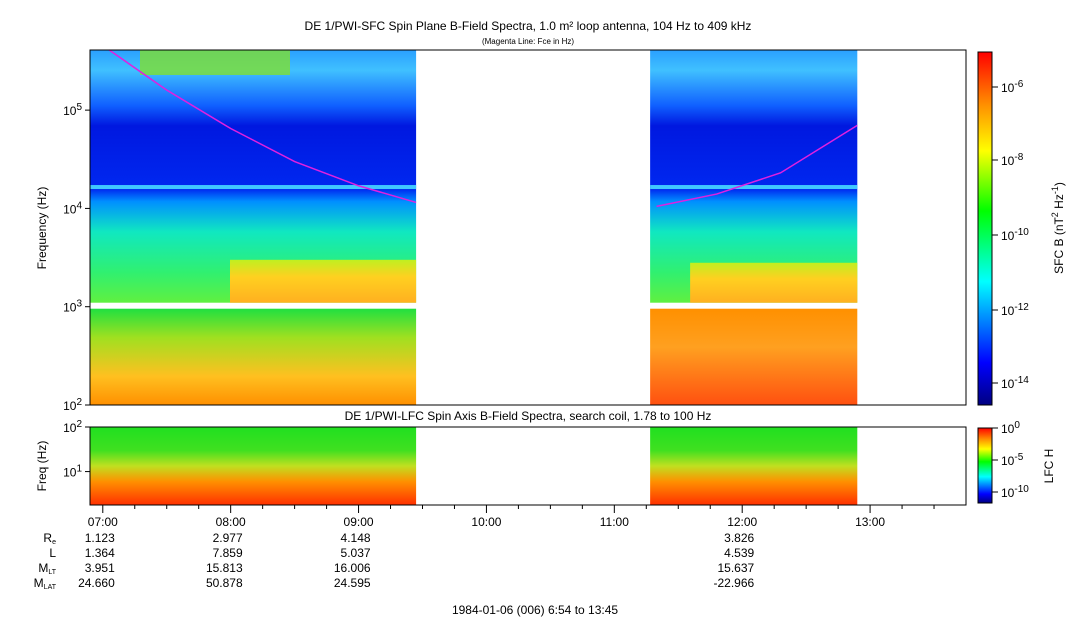 This screenshot has width=1083, height=620. I want to click on lfc-y-label: Freq (Hz), so click(42, 466).